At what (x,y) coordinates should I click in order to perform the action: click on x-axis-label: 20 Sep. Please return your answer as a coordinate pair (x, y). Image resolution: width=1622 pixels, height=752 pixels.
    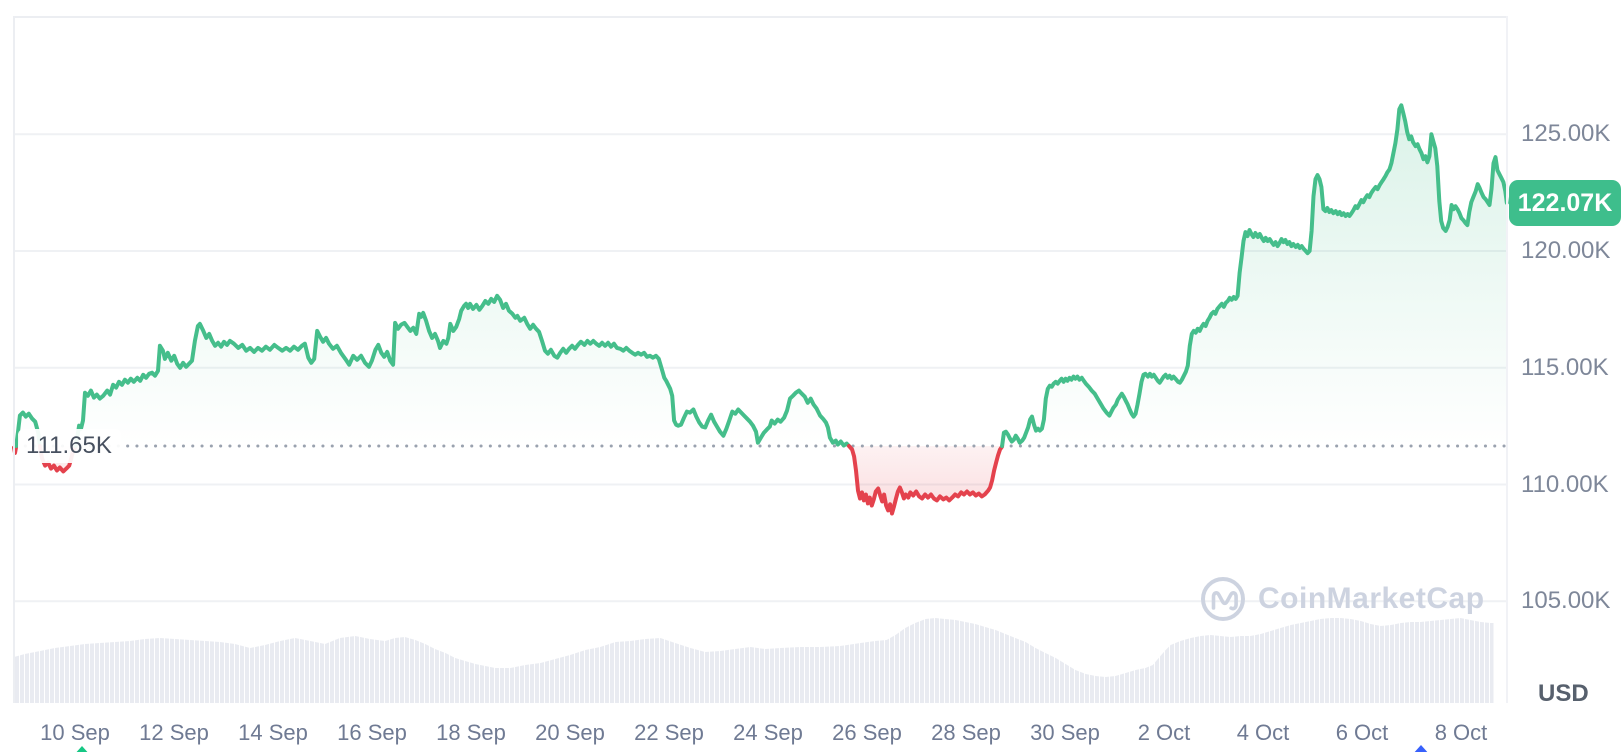
    Looking at the image, I should click on (570, 732).